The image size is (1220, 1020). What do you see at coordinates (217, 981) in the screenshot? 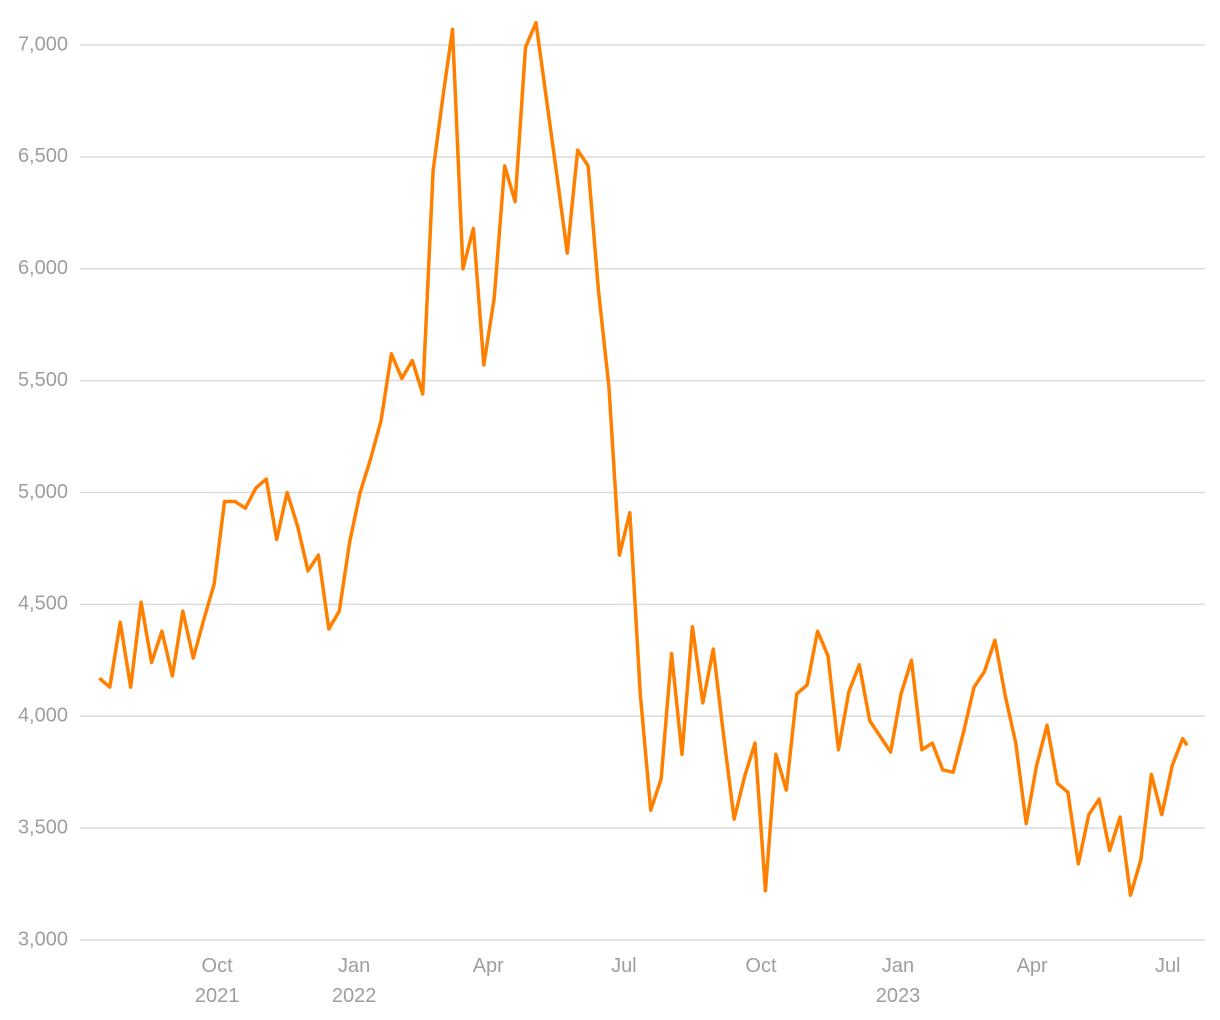
I see `x-tick-label: Oct 2021` at bounding box center [217, 981].